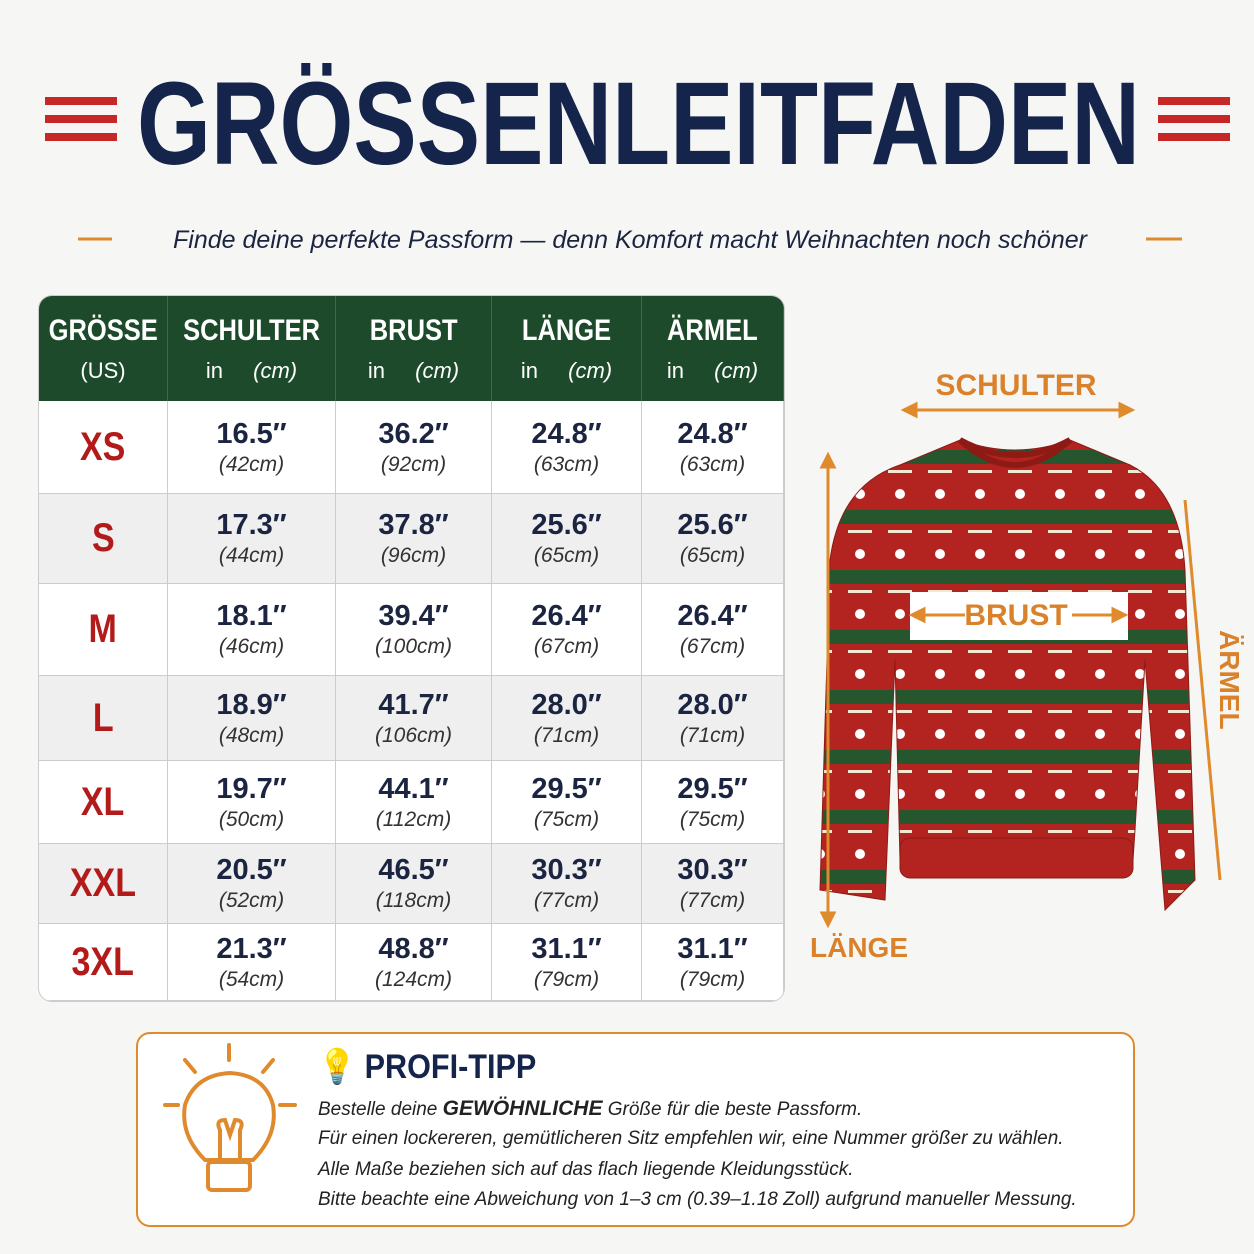 Image resolution: width=1254 pixels, height=1254 pixels. What do you see at coordinates (251, 870) in the screenshot?
I see `inch-value: 20.5″` at bounding box center [251, 870].